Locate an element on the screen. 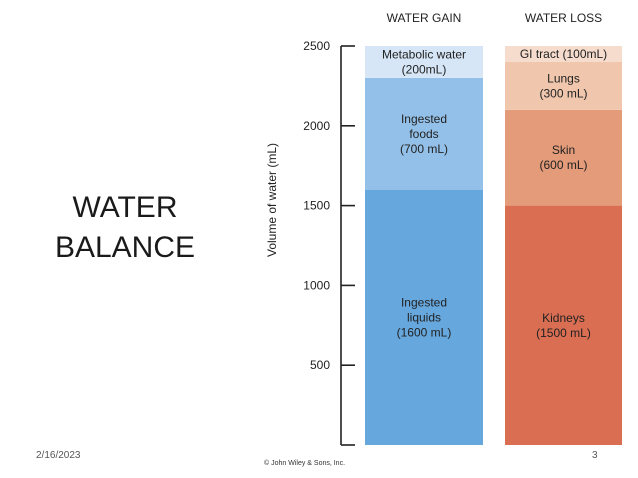 The image size is (638, 478). segment-label: Lungs is located at coordinates (563, 78).